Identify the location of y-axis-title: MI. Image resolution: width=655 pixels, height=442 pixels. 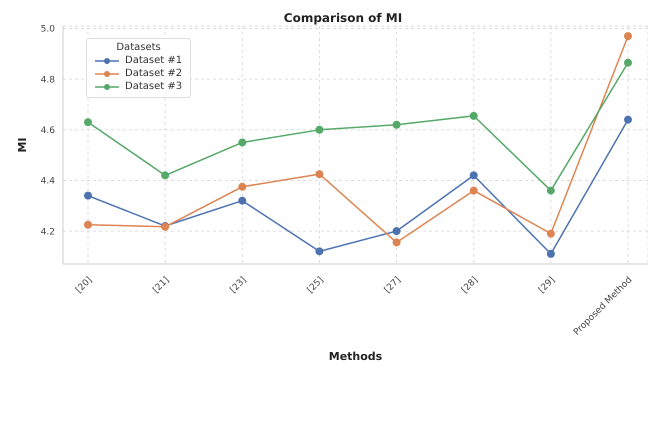
(22, 145).